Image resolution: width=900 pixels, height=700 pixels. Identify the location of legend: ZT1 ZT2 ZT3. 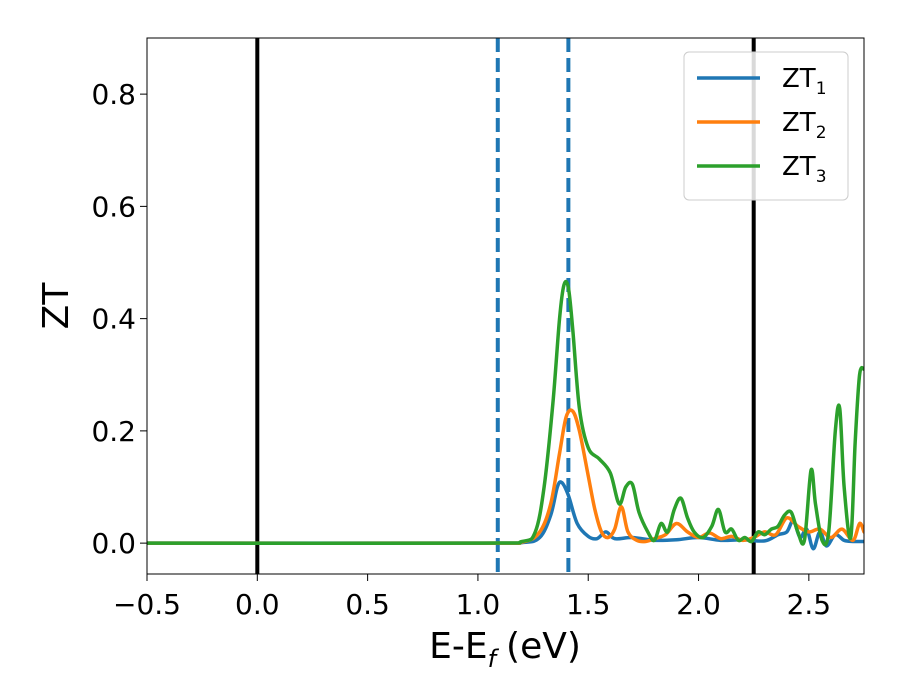
(766, 126).